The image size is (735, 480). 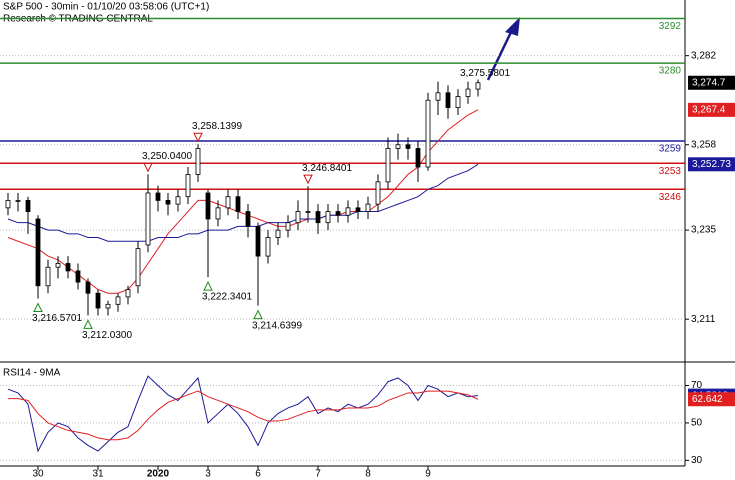 What do you see at coordinates (703, 319) in the screenshot?
I see `y-tick-label: 3,211` at bounding box center [703, 319].